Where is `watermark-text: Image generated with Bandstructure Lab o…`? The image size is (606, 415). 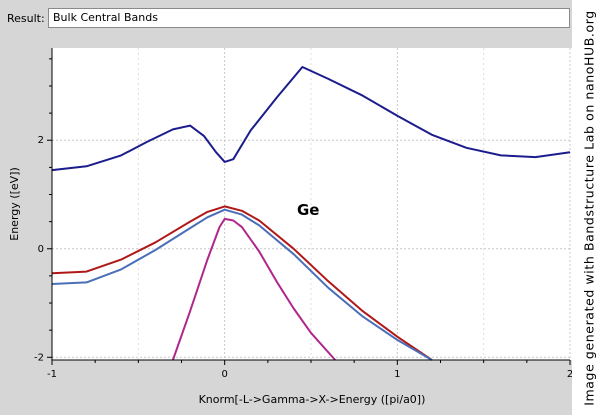 watermark-text: Image generated with Bandstructure Lab o… is located at coordinates (589, 208).